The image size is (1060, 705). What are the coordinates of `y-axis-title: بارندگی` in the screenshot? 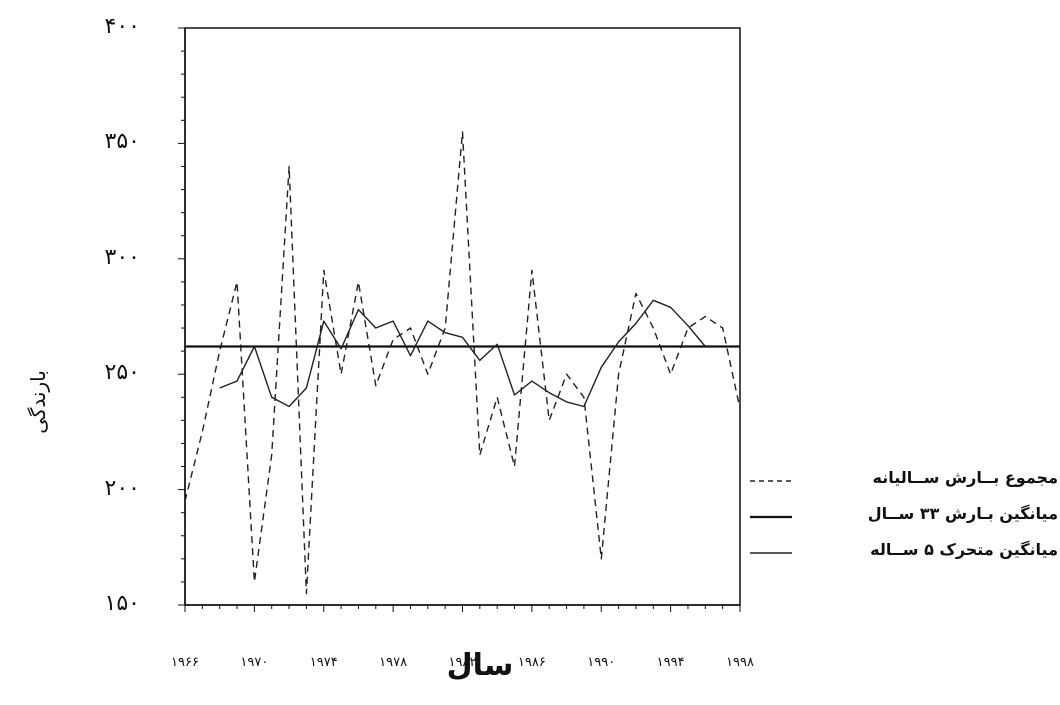 It's located at (38, 402).